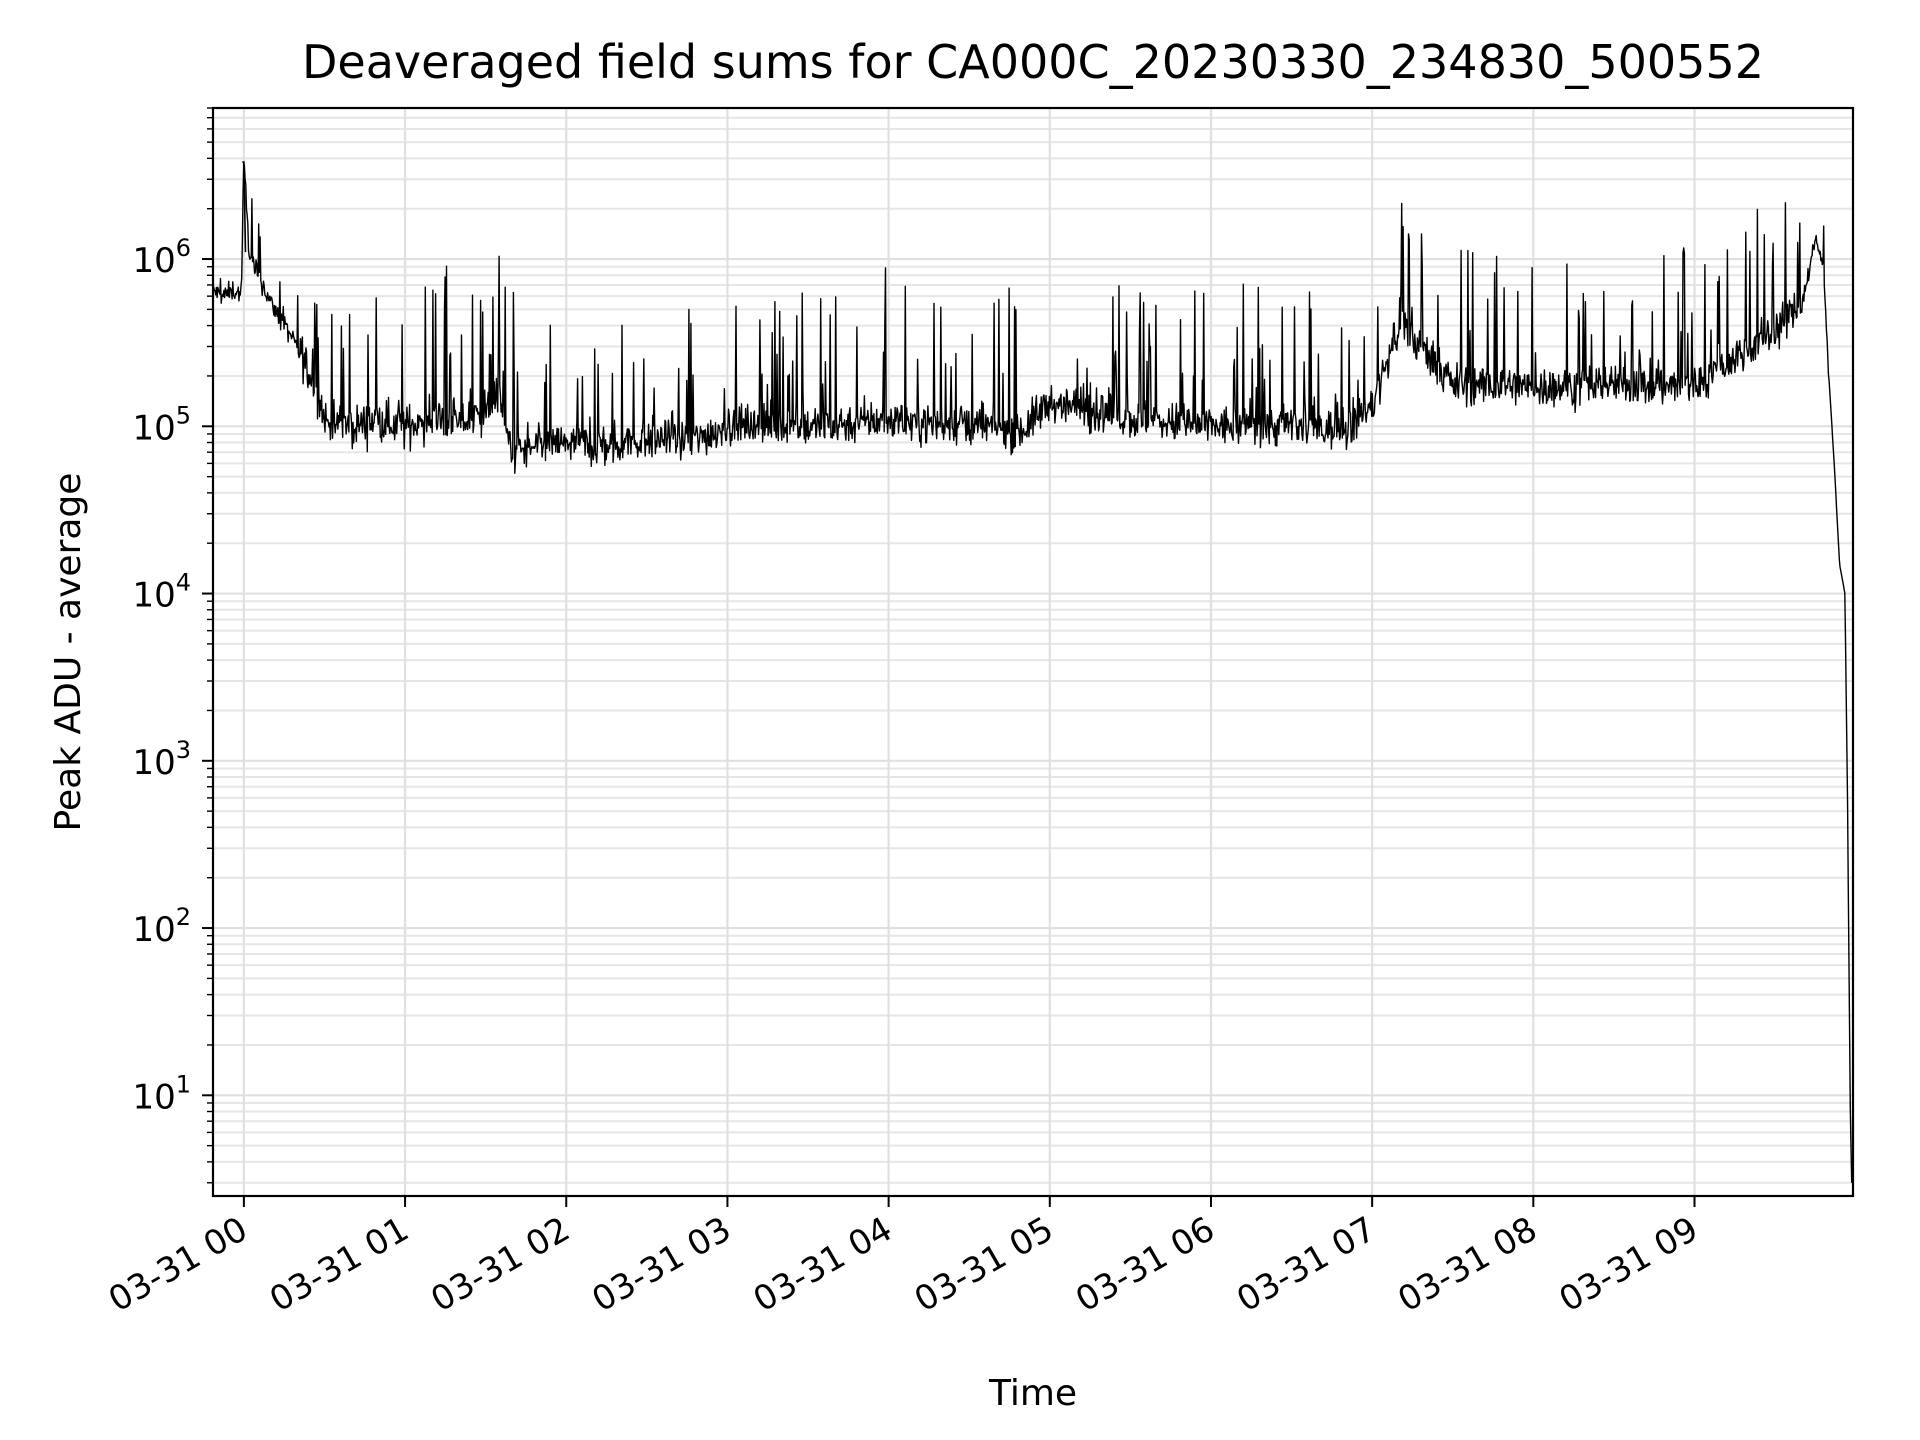  I want to click on x-axis-title: Time, so click(1032, 1393).